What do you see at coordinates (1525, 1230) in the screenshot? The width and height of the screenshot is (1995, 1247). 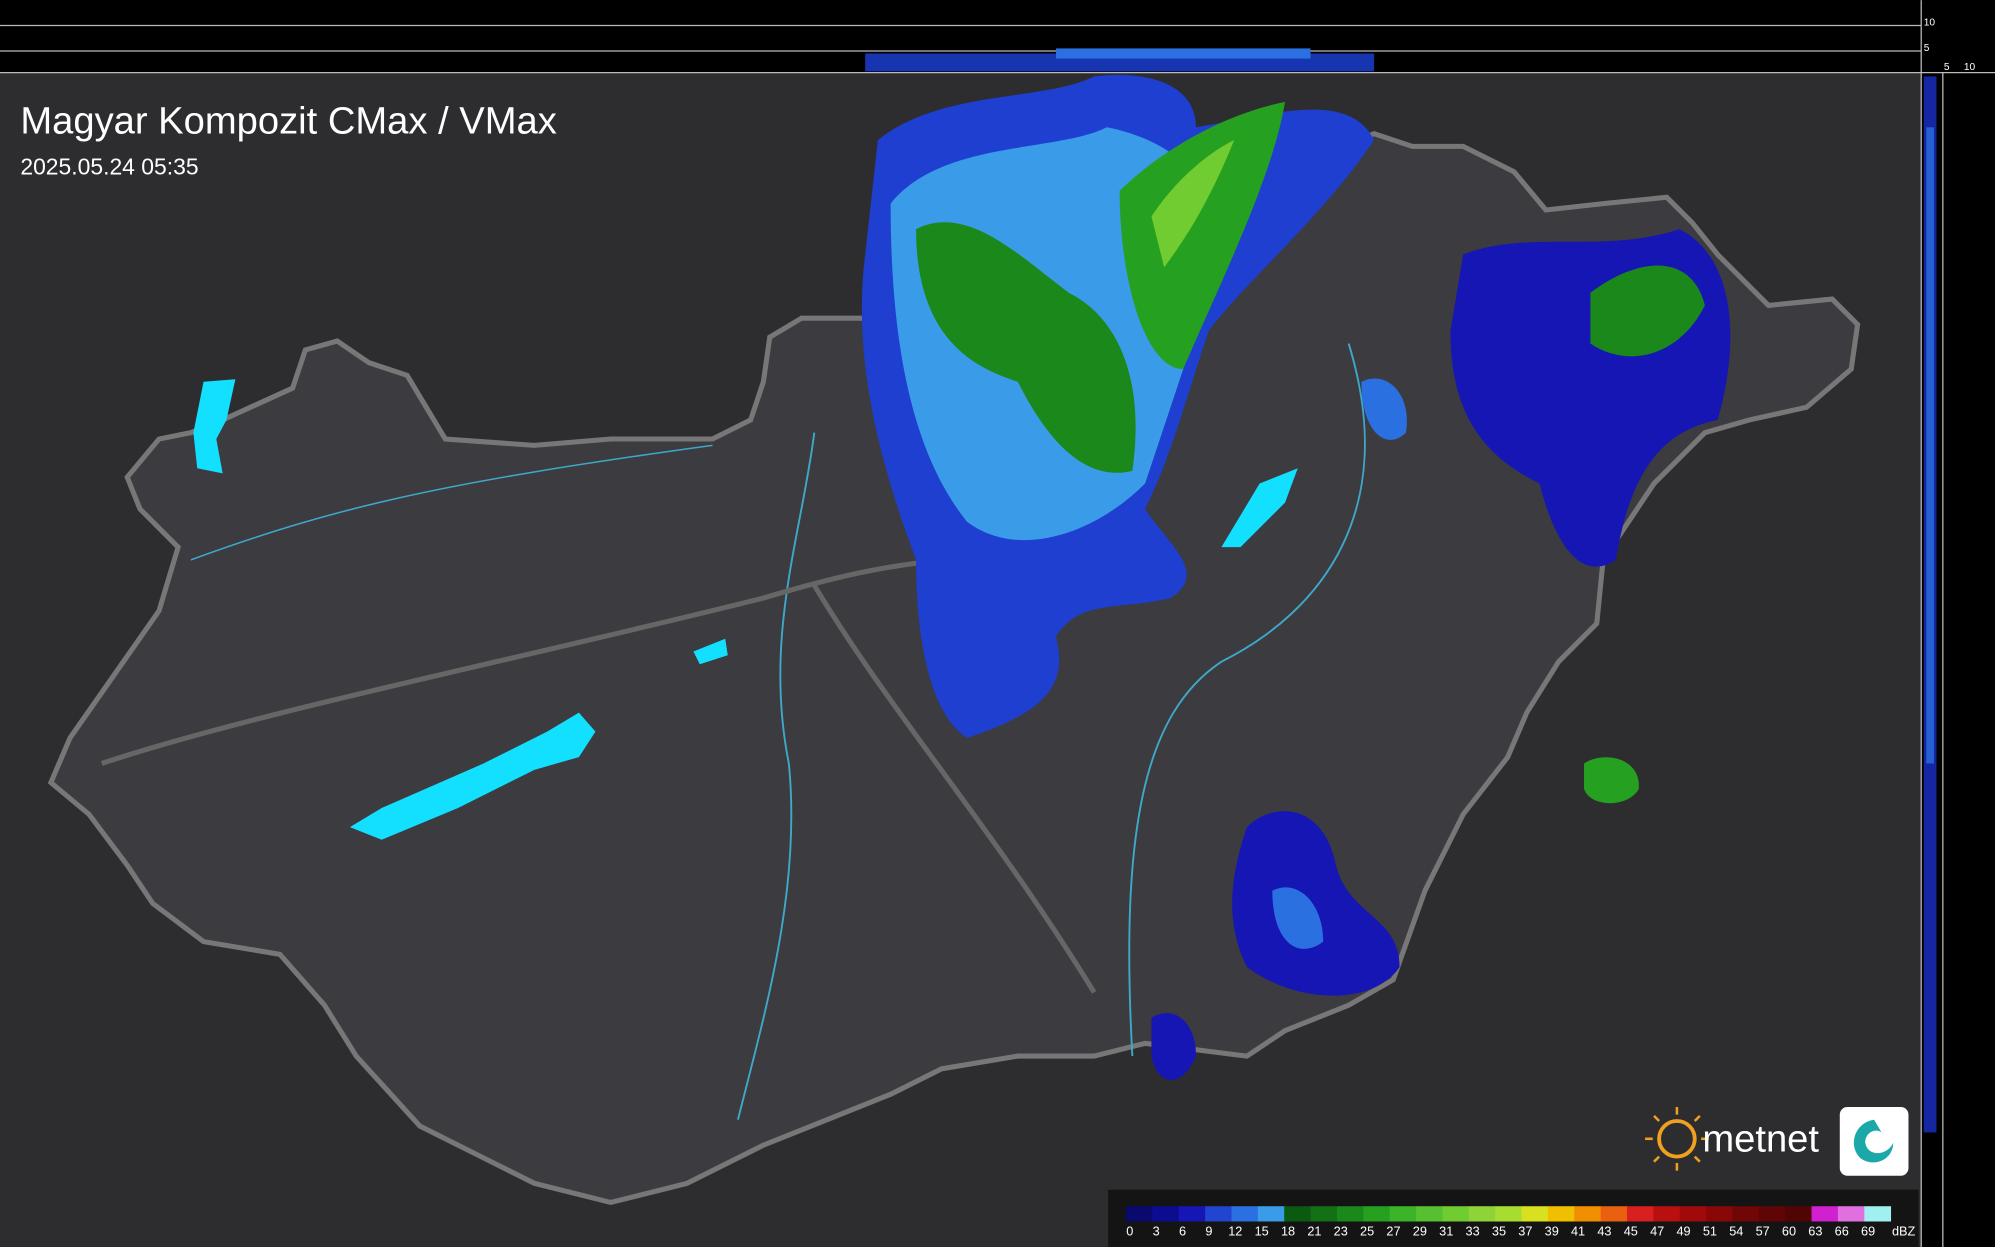 I see `legend-label: 37` at bounding box center [1525, 1230].